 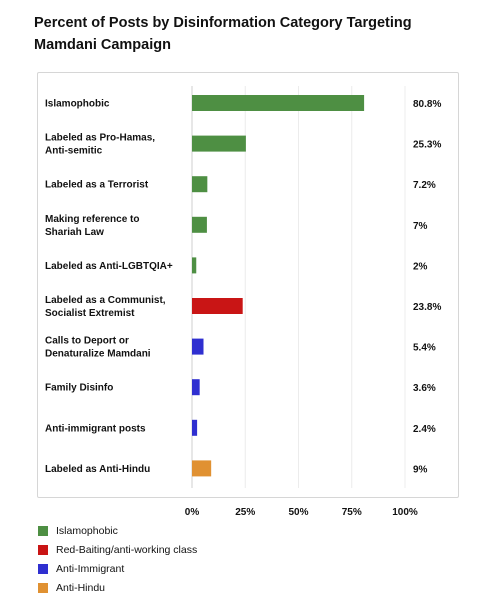 What do you see at coordinates (87, 531) in the screenshot?
I see `legend-label: Islamophobic` at bounding box center [87, 531].